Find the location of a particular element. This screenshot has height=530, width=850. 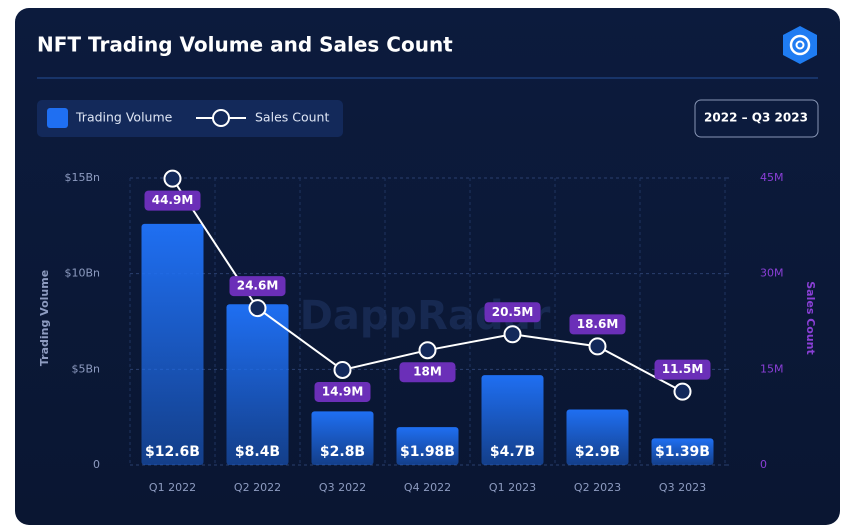

sales-value-label: 18M is located at coordinates (427, 372).